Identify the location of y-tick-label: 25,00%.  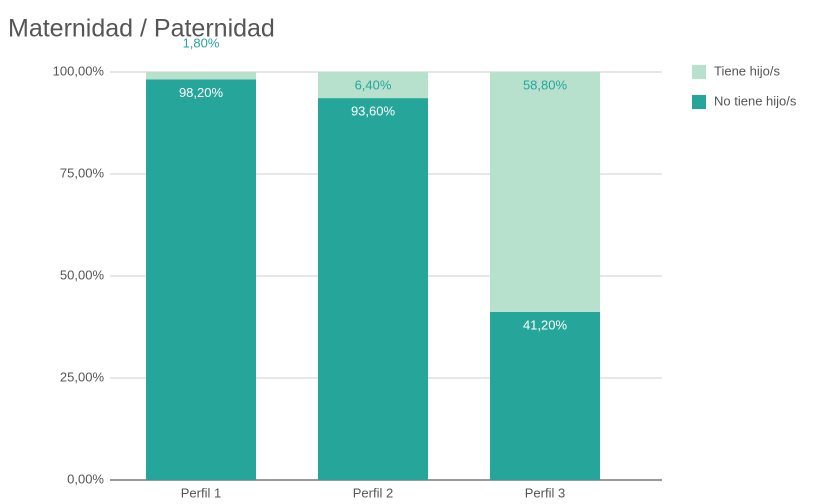
(82, 376).